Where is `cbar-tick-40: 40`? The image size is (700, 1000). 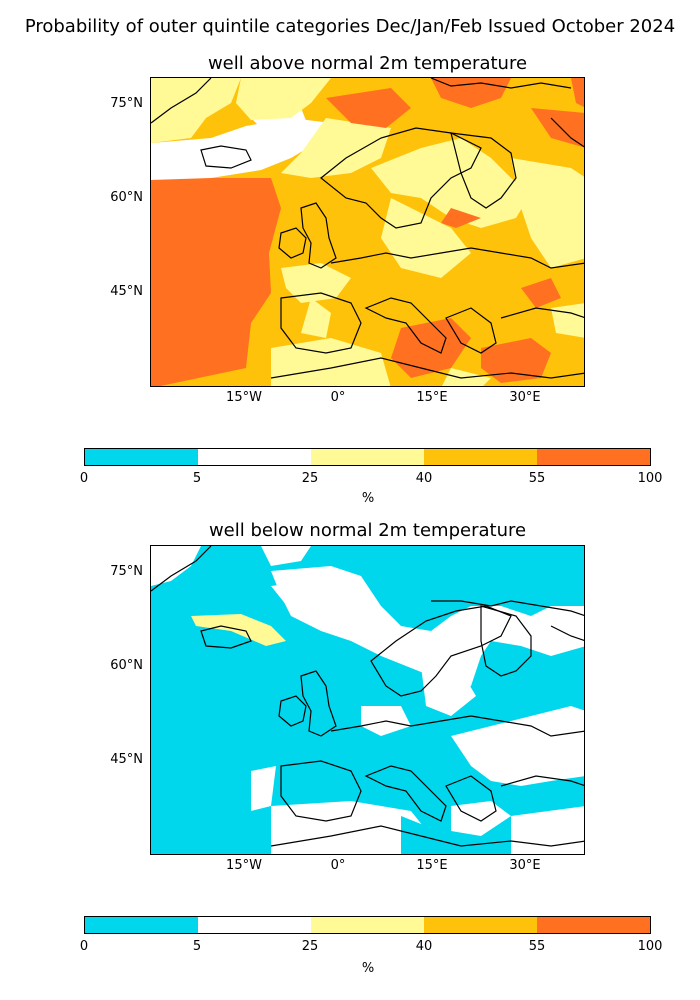
cbar-tick-40: 40 is located at coordinates (424, 478).